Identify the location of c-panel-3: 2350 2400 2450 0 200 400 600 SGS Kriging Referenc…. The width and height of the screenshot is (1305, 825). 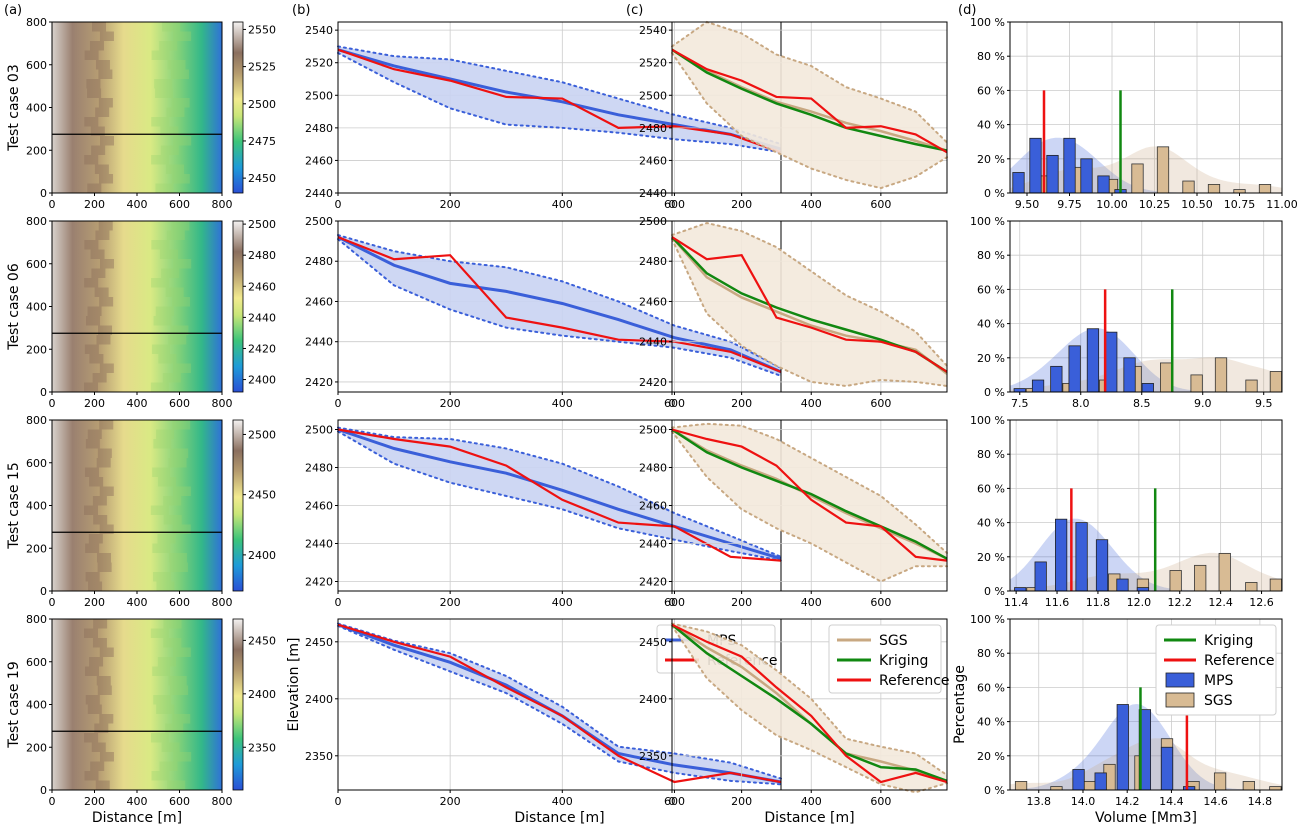
(794, 713).